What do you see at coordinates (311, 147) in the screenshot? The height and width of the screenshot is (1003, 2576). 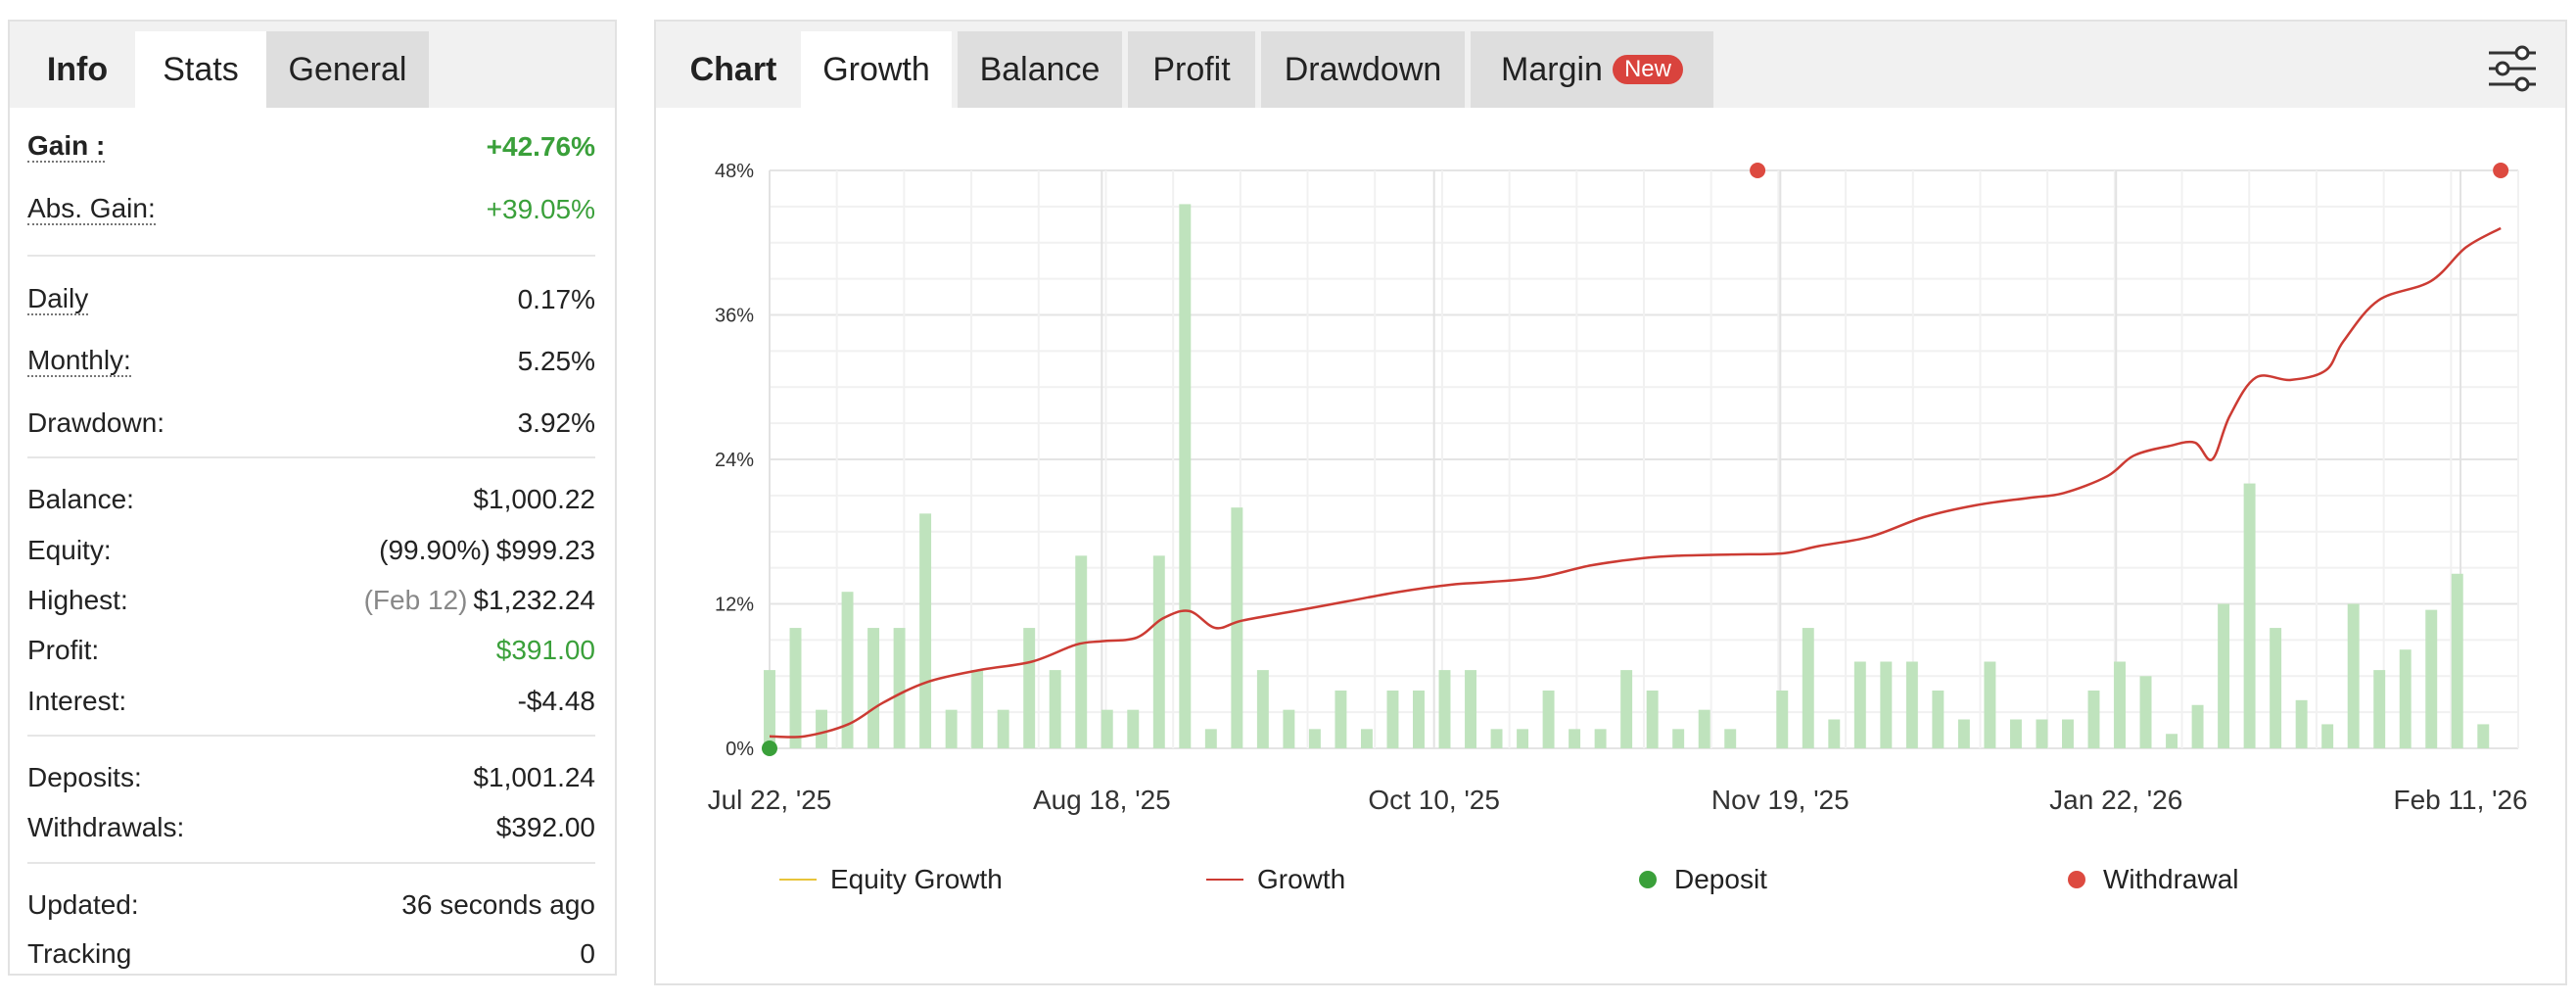 I see `gain-row: Gain : +42.76%` at bounding box center [311, 147].